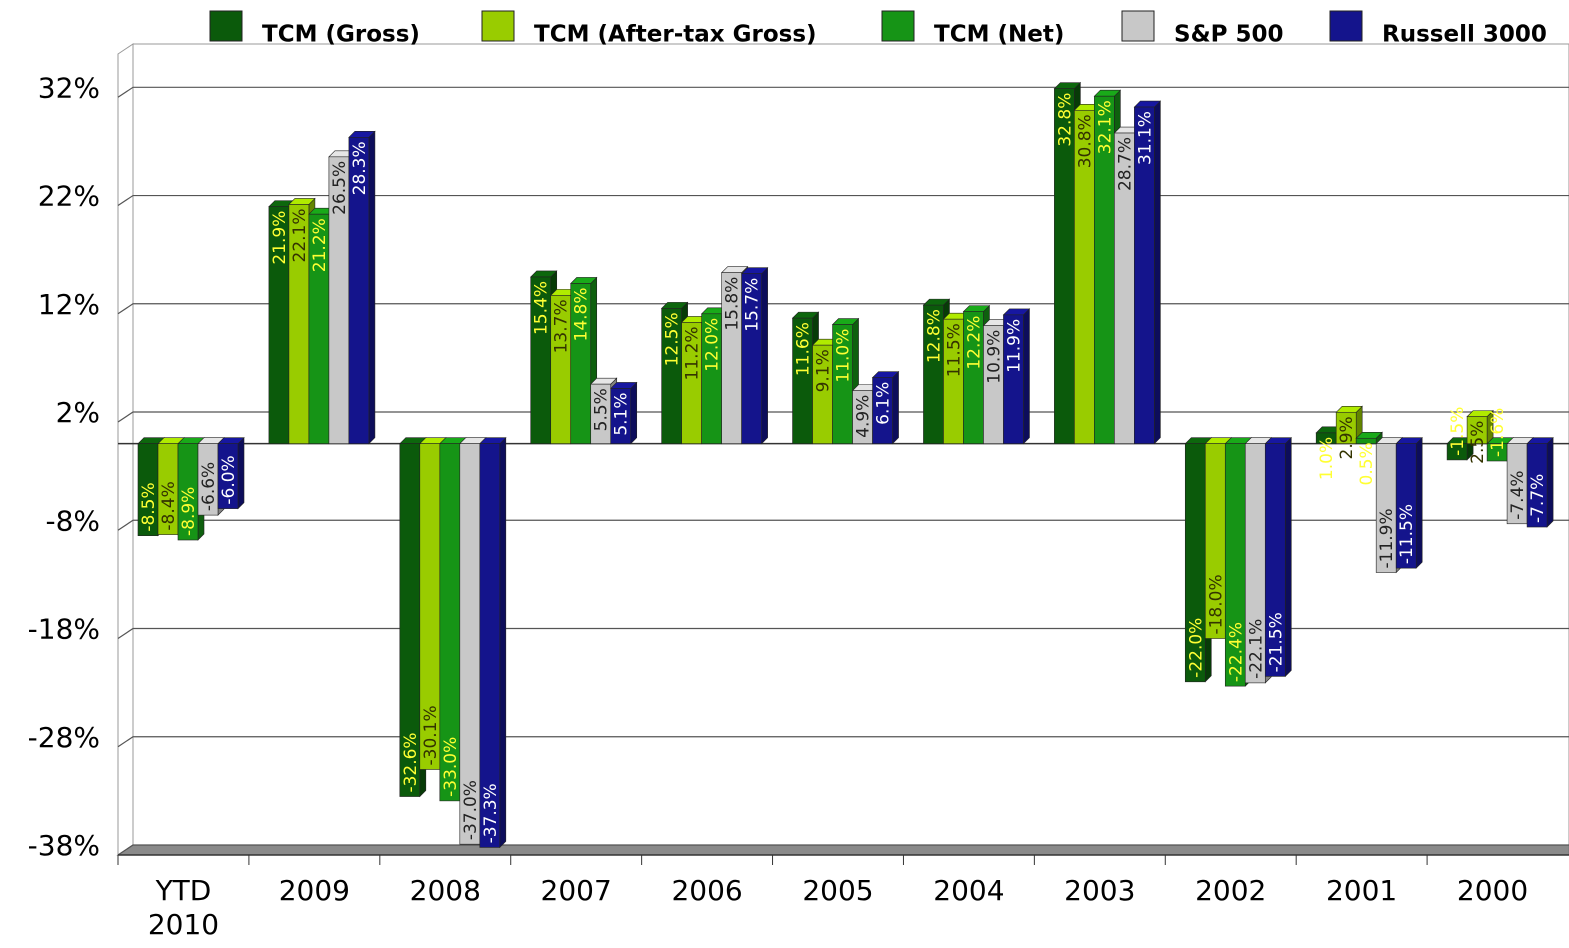 Image resolution: width=1569 pixels, height=948 pixels. Describe the element at coordinates (1236, 652) in the screenshot. I see `data-label: -22.4%` at that location.